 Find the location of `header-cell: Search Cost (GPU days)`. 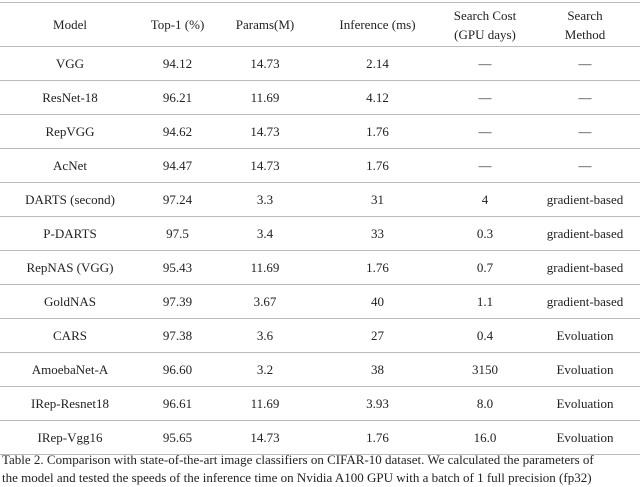

header-cell: Search Cost (GPU days) is located at coordinates (485, 24).